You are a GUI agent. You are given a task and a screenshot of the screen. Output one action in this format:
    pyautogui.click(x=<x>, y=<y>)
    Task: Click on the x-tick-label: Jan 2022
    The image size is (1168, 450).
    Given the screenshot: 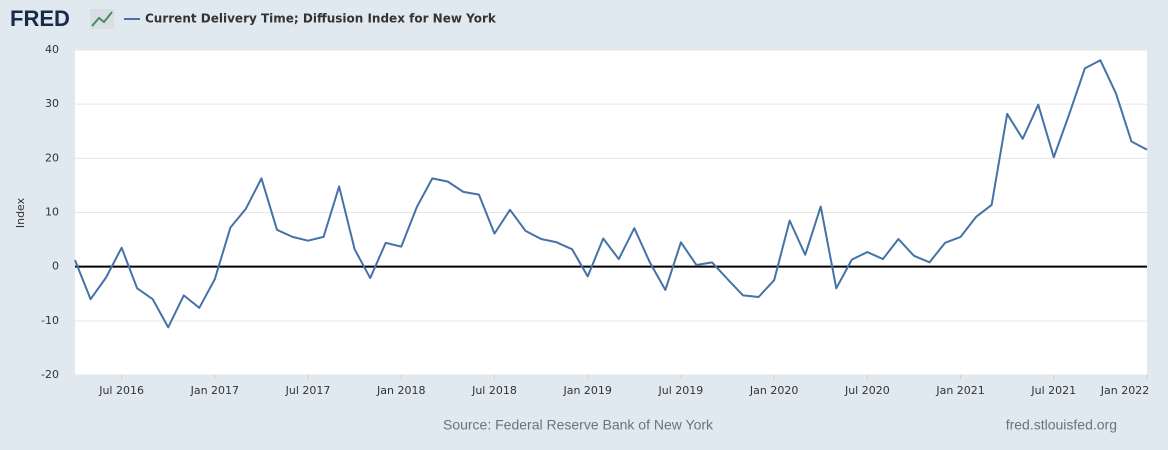 What is the action you would take?
    pyautogui.click(x=1124, y=390)
    